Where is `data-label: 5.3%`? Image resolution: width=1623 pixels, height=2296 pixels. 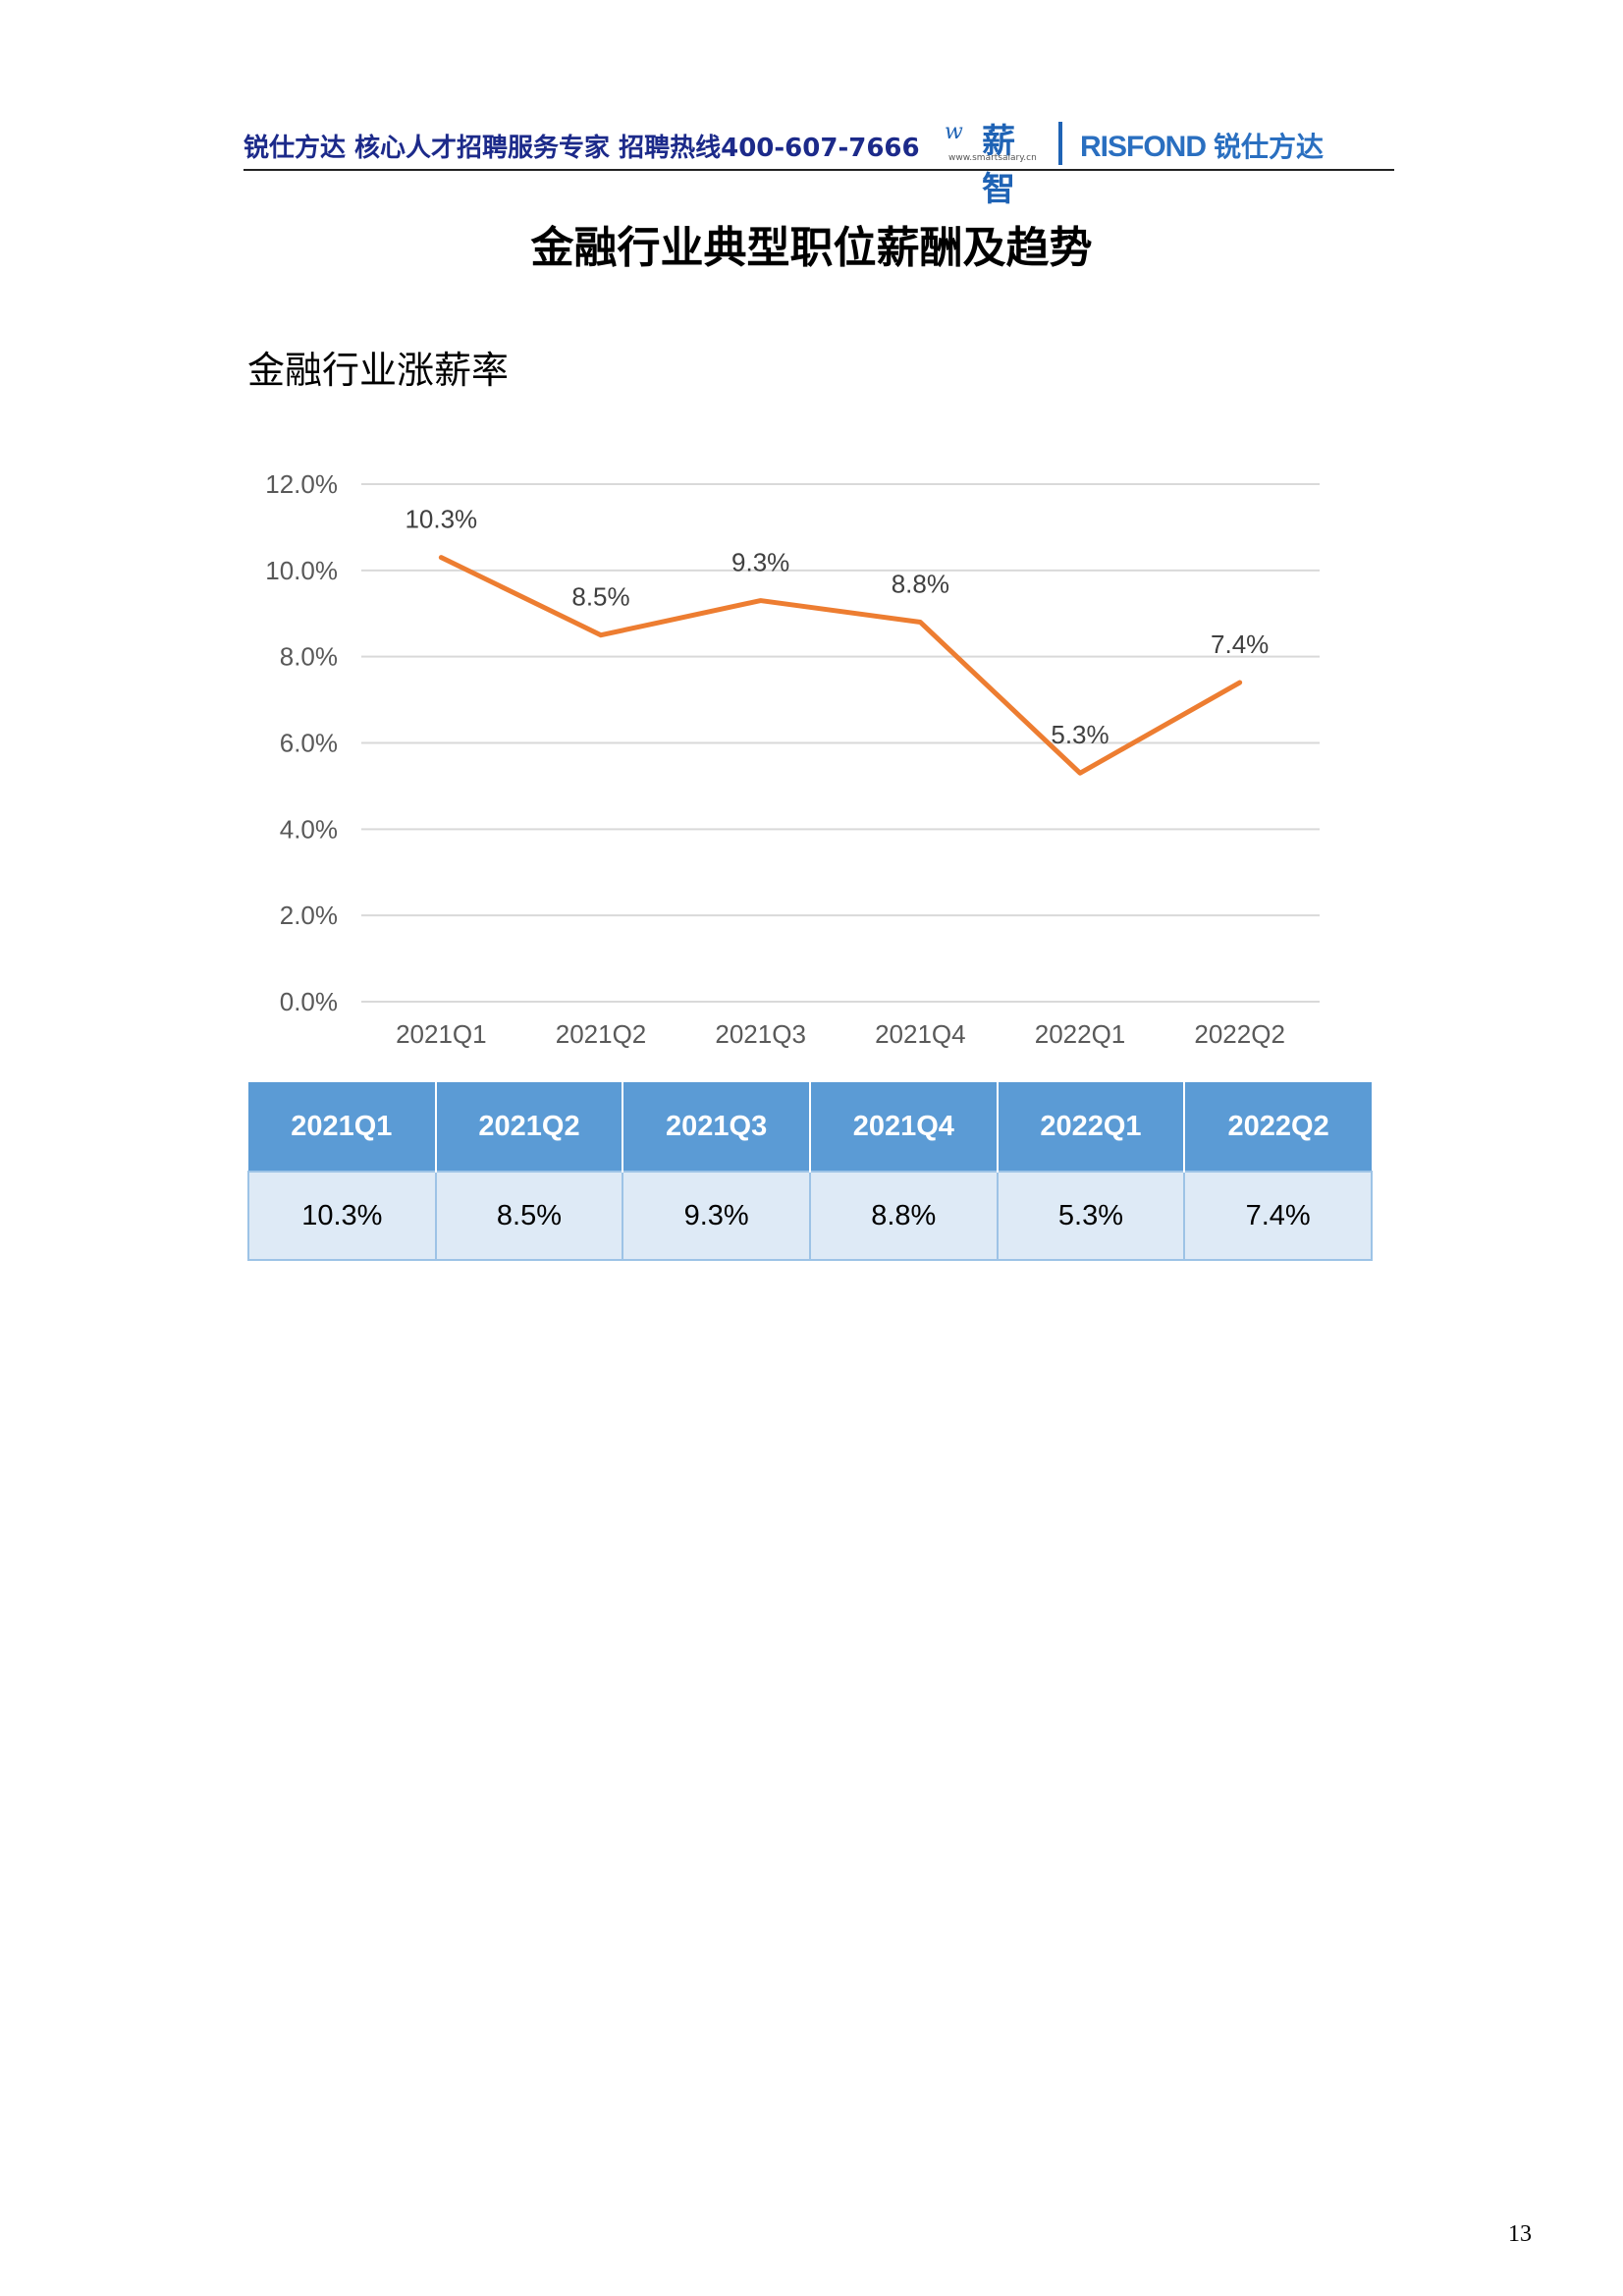
data-label: 5.3% is located at coordinates (1080, 734).